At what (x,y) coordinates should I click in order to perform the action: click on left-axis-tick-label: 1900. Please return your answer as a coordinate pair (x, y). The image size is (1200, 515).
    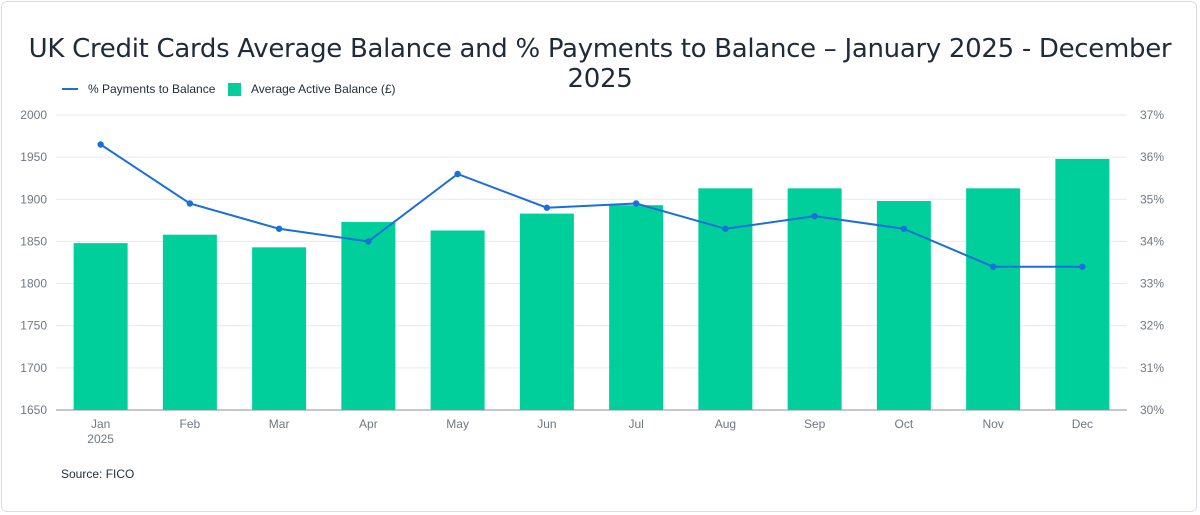
    Looking at the image, I should click on (33, 199).